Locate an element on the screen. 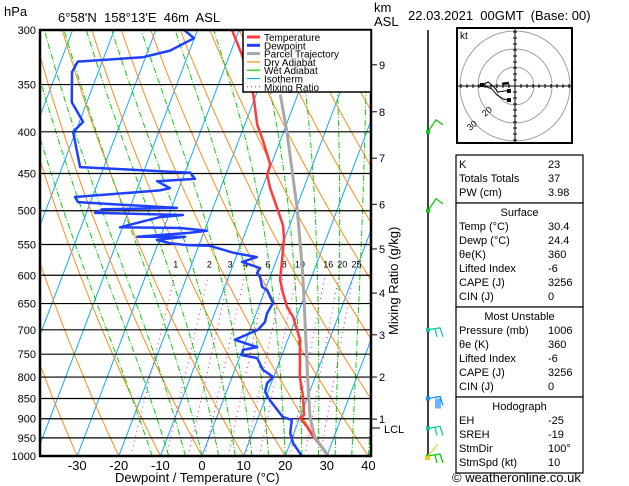 The height and width of the screenshot is (486, 629). barb-feather is located at coordinates (436, 431).